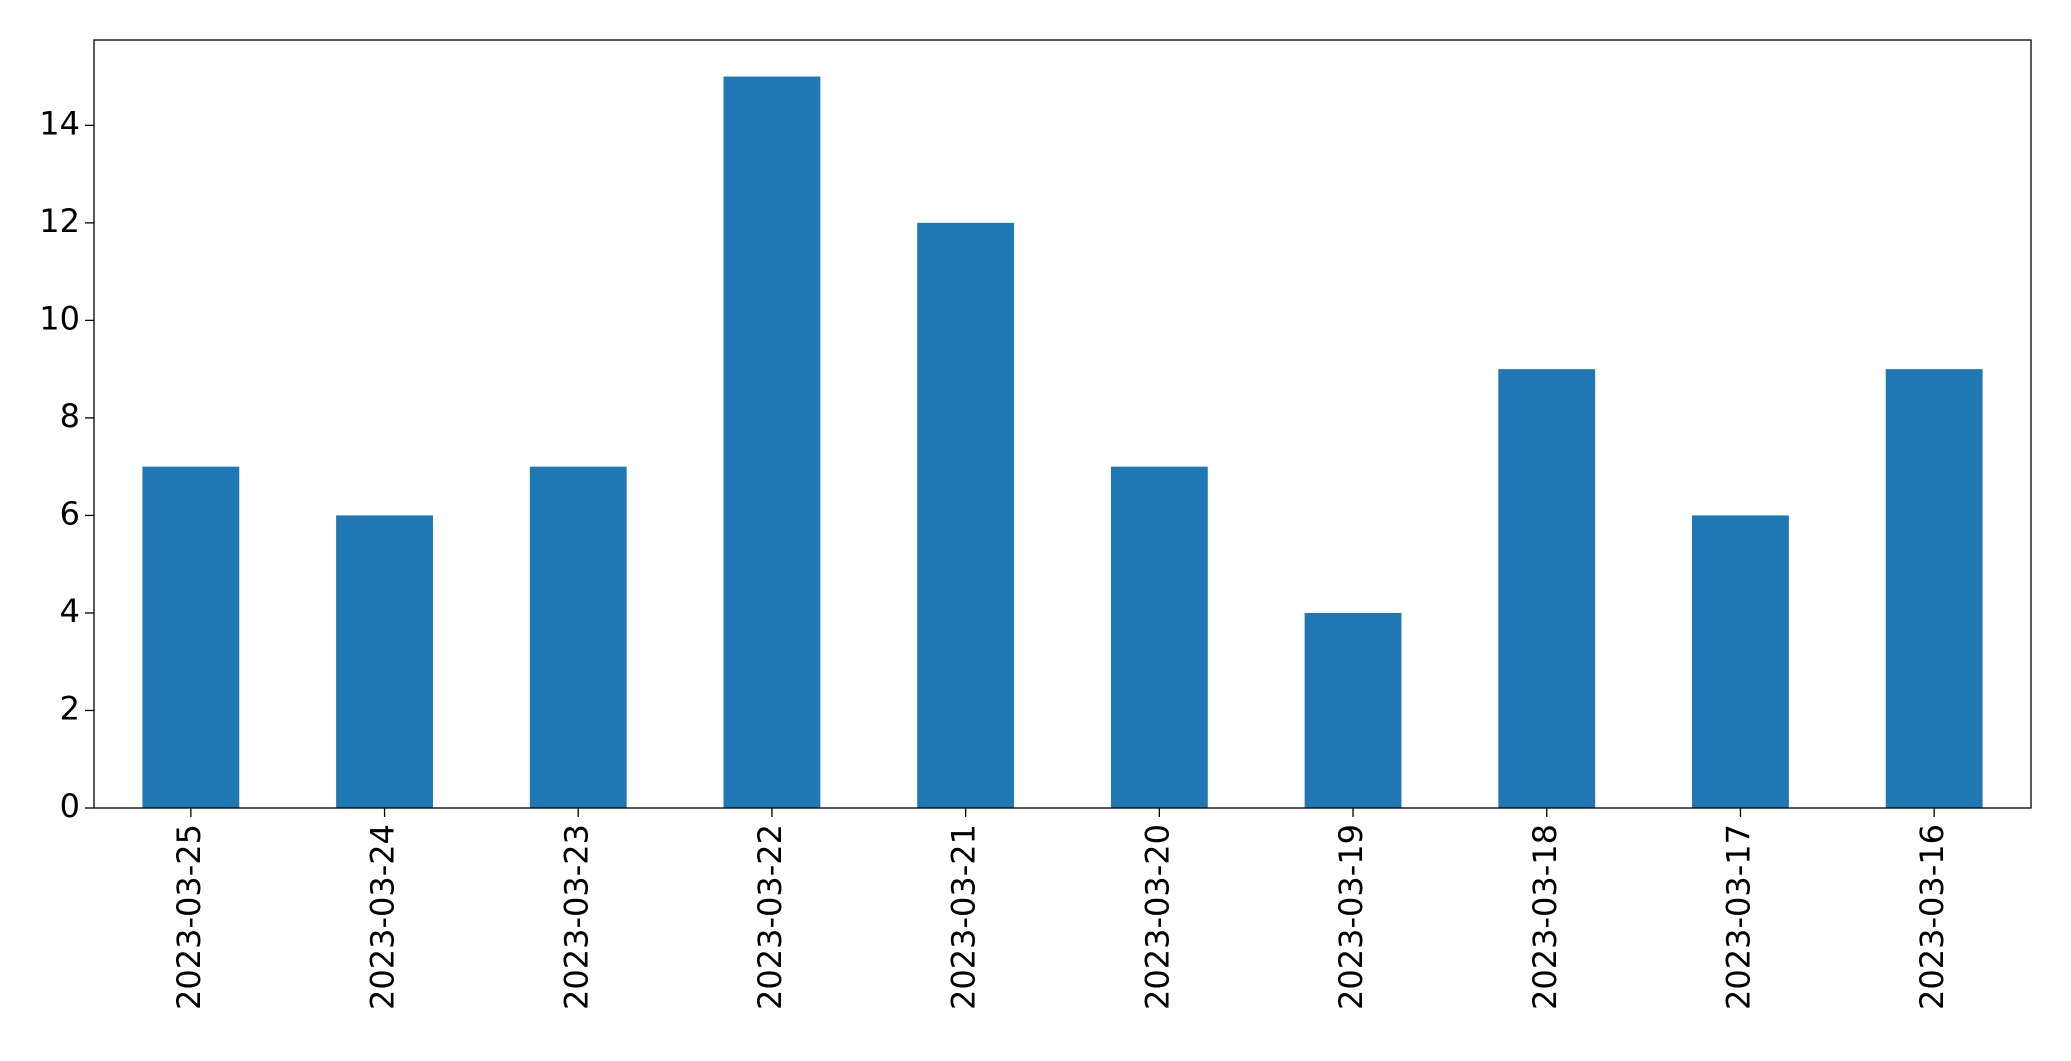  I want to click on y-tick-label: 4, so click(70, 611).